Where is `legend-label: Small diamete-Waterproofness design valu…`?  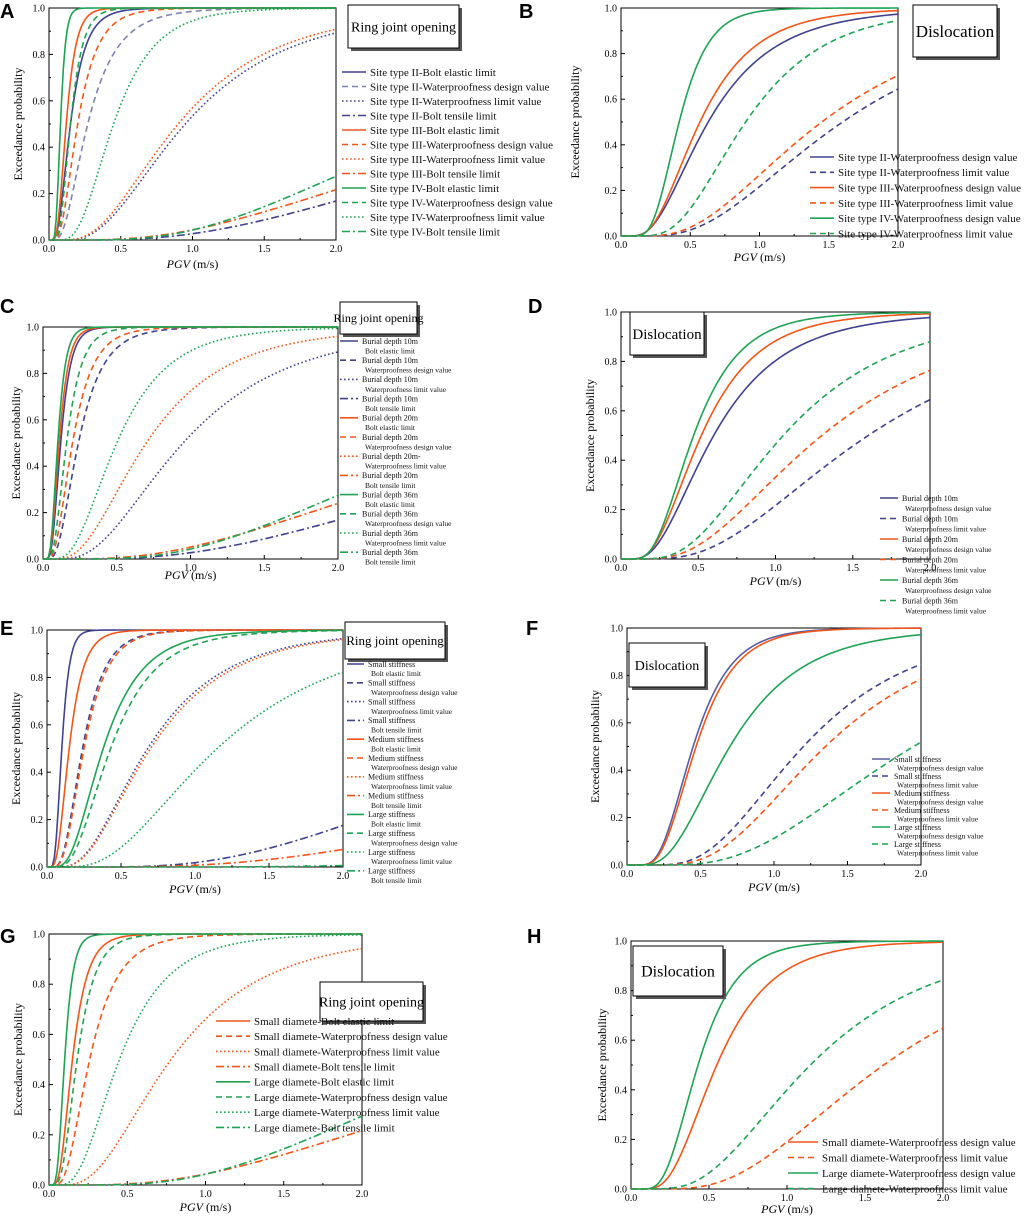
legend-label: Small diamete-Waterproofness design valu… is located at coordinates (351, 1037).